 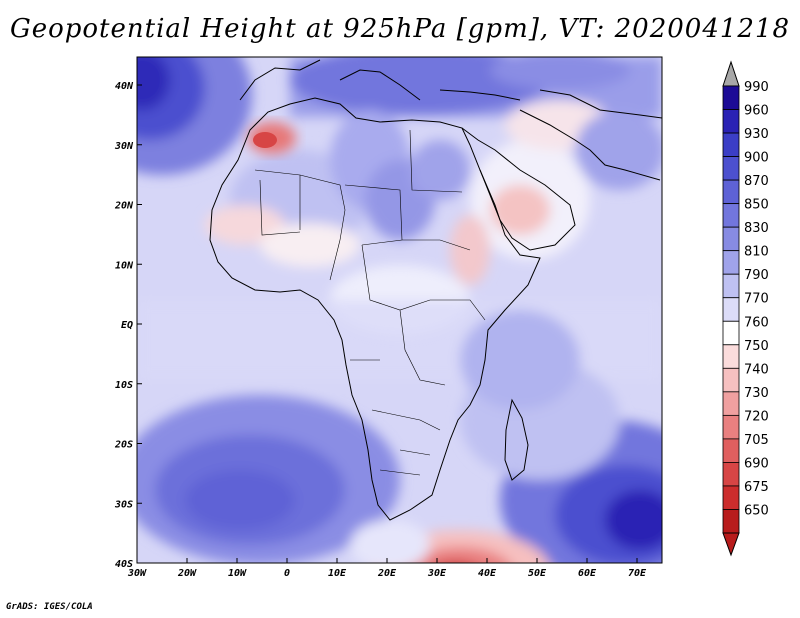 I want to click on lon-label: 50E, so click(x=537, y=573).